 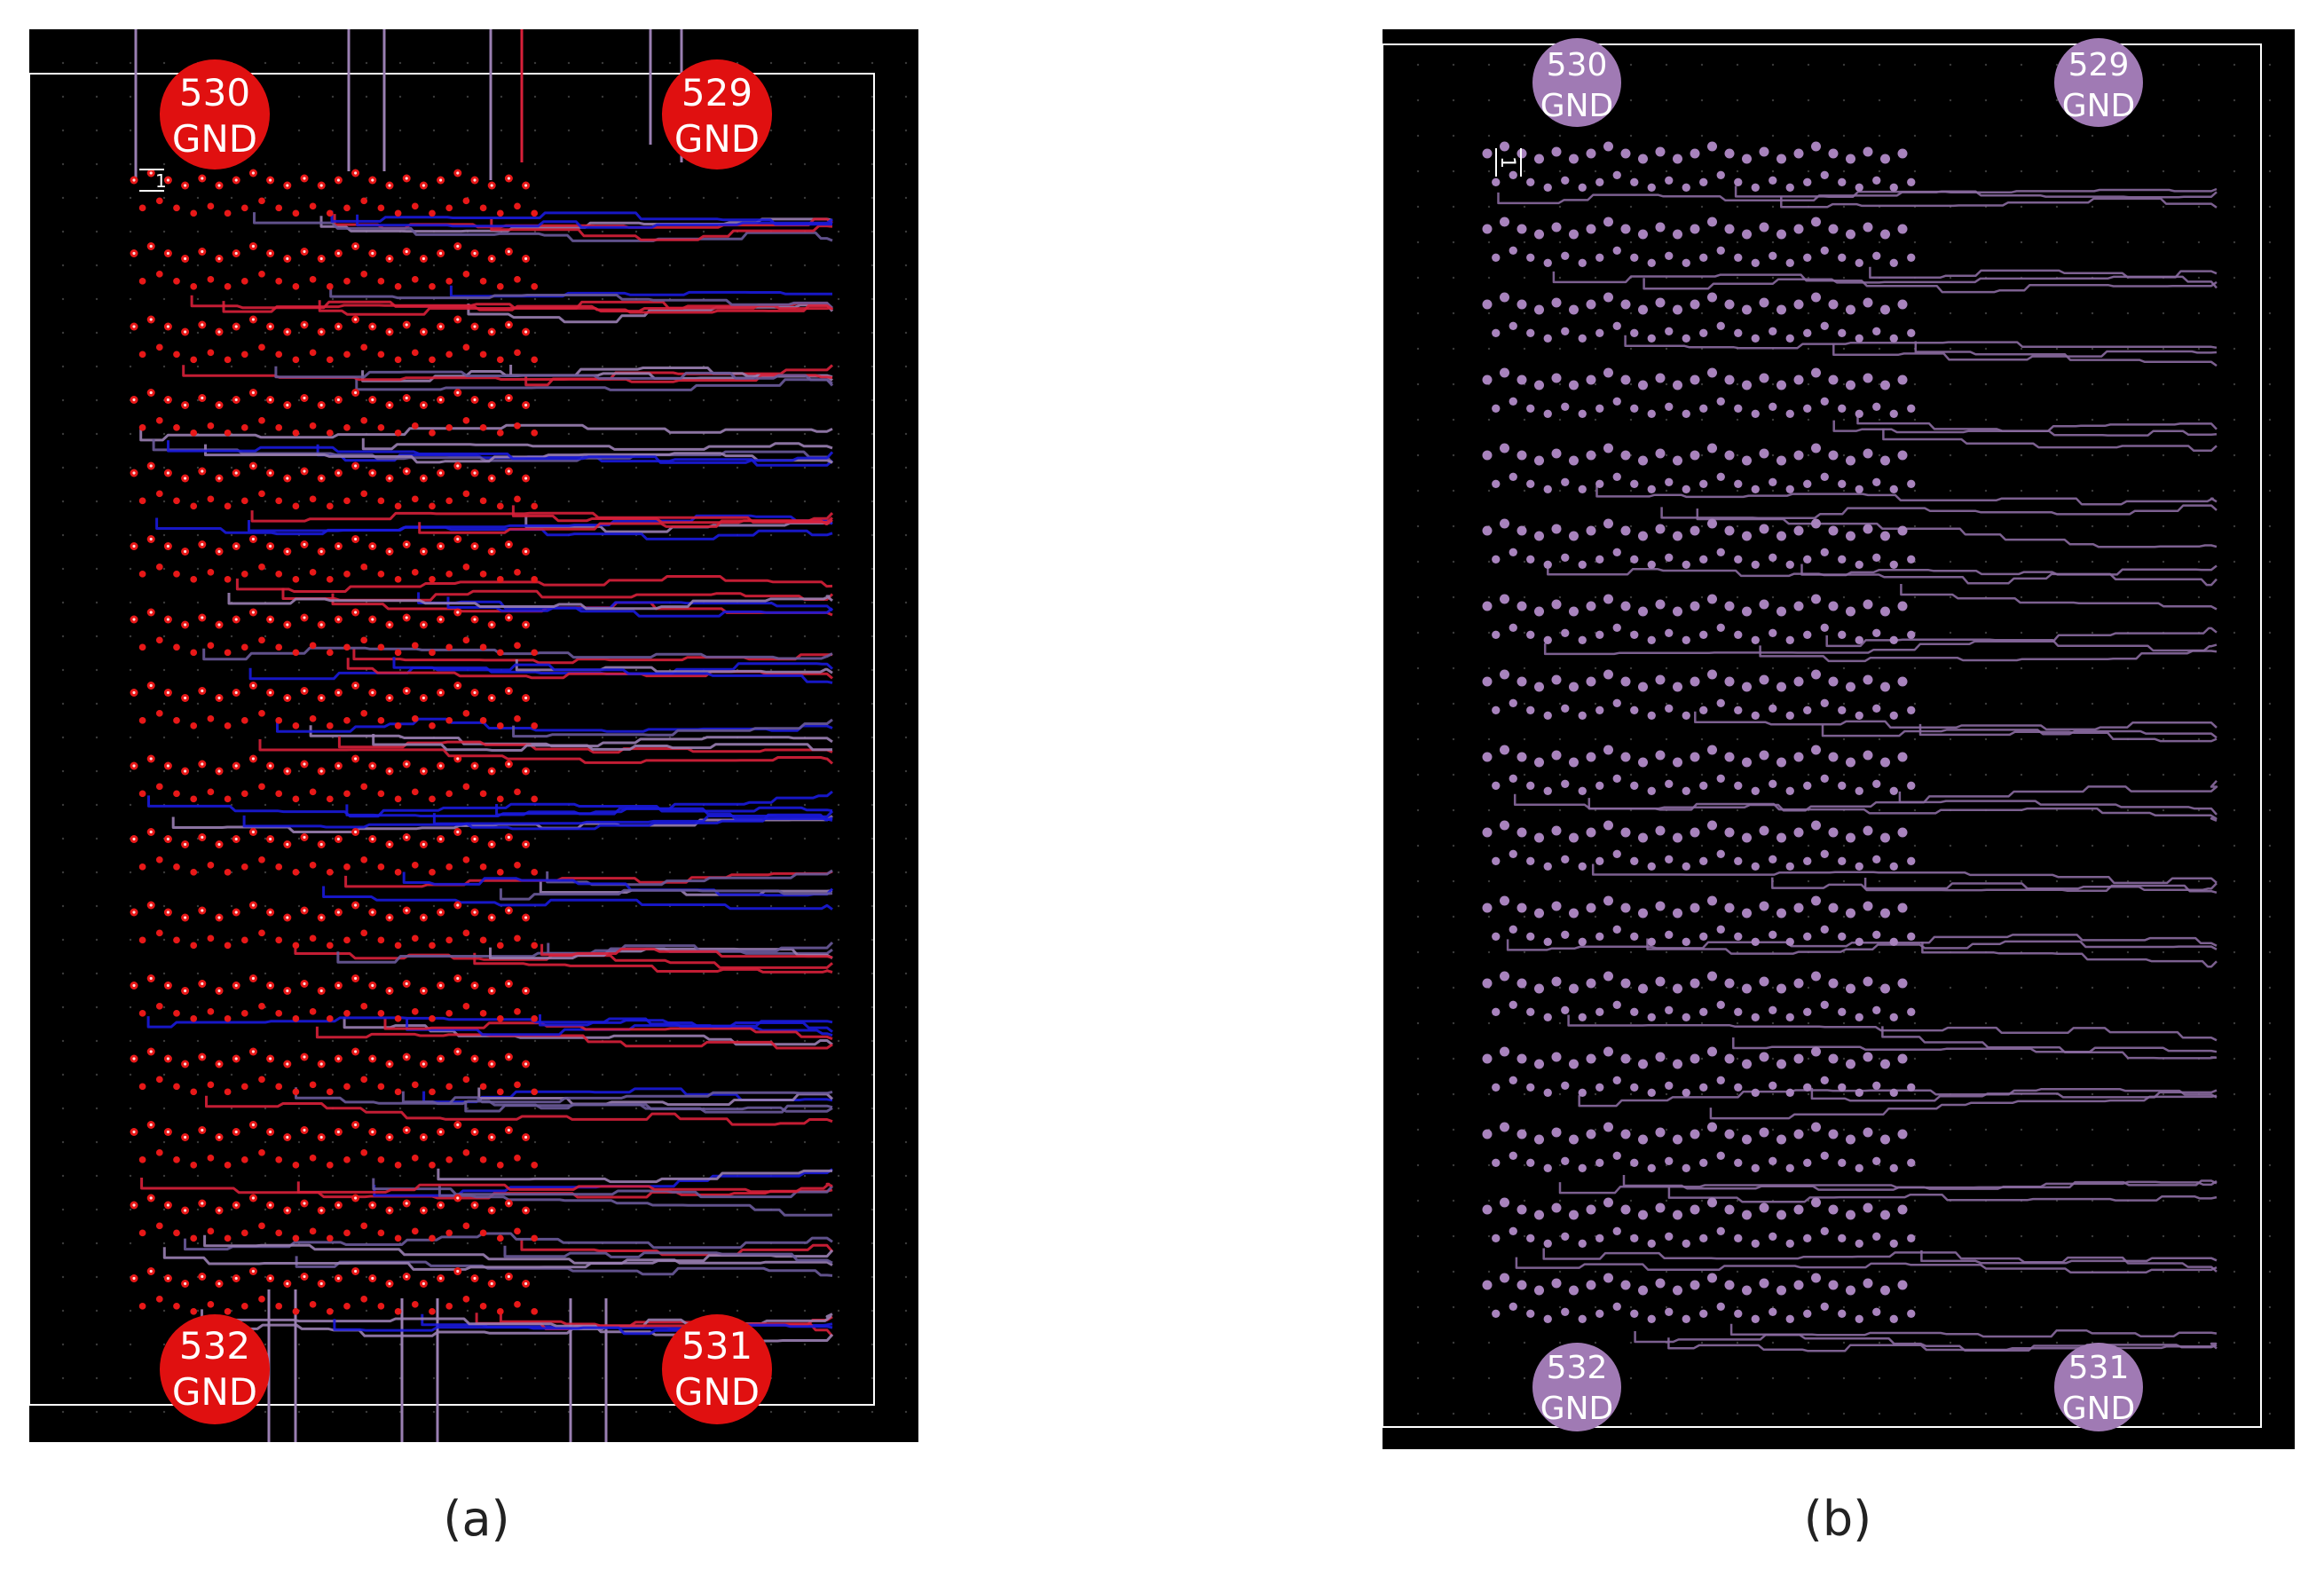 What do you see at coordinates (153, 180) in the screenshot?
I see `pin1-marker: 1` at bounding box center [153, 180].